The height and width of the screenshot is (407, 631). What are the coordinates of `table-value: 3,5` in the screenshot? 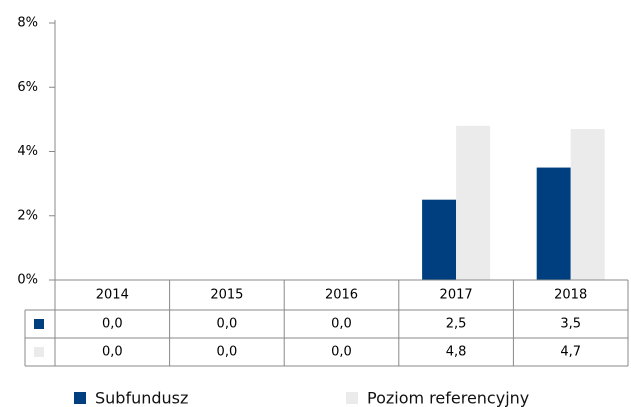 It's located at (570, 324).